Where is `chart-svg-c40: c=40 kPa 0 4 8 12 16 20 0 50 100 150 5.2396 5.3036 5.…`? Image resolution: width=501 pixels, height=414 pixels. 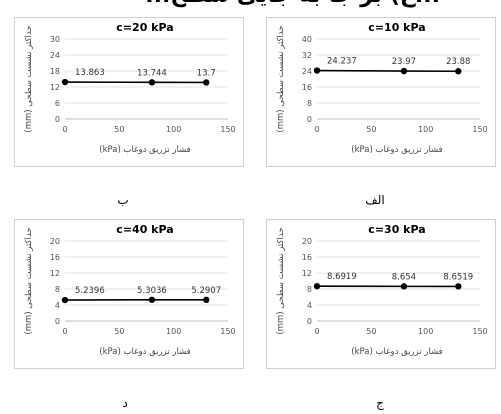
chart-svg-c40: c=40 kPa 0 4 8 12 16 20 0 50 100 150 5.2396 5.3036 5.… is located at coordinates (130, 290).